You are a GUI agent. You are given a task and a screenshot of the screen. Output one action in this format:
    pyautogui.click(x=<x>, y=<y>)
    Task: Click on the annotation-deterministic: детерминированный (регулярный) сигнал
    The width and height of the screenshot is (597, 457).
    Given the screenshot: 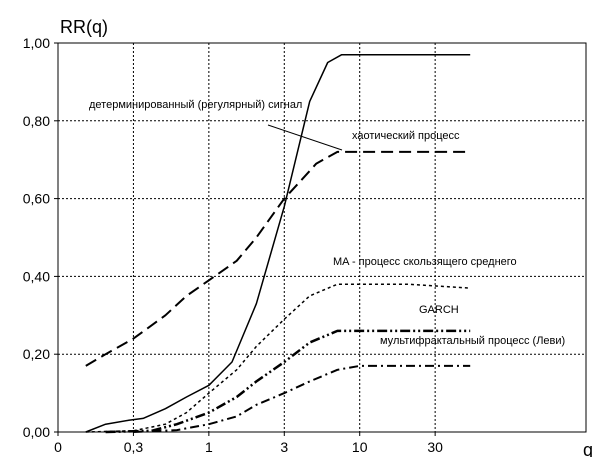 What is the action you would take?
    pyautogui.click(x=195, y=105)
    